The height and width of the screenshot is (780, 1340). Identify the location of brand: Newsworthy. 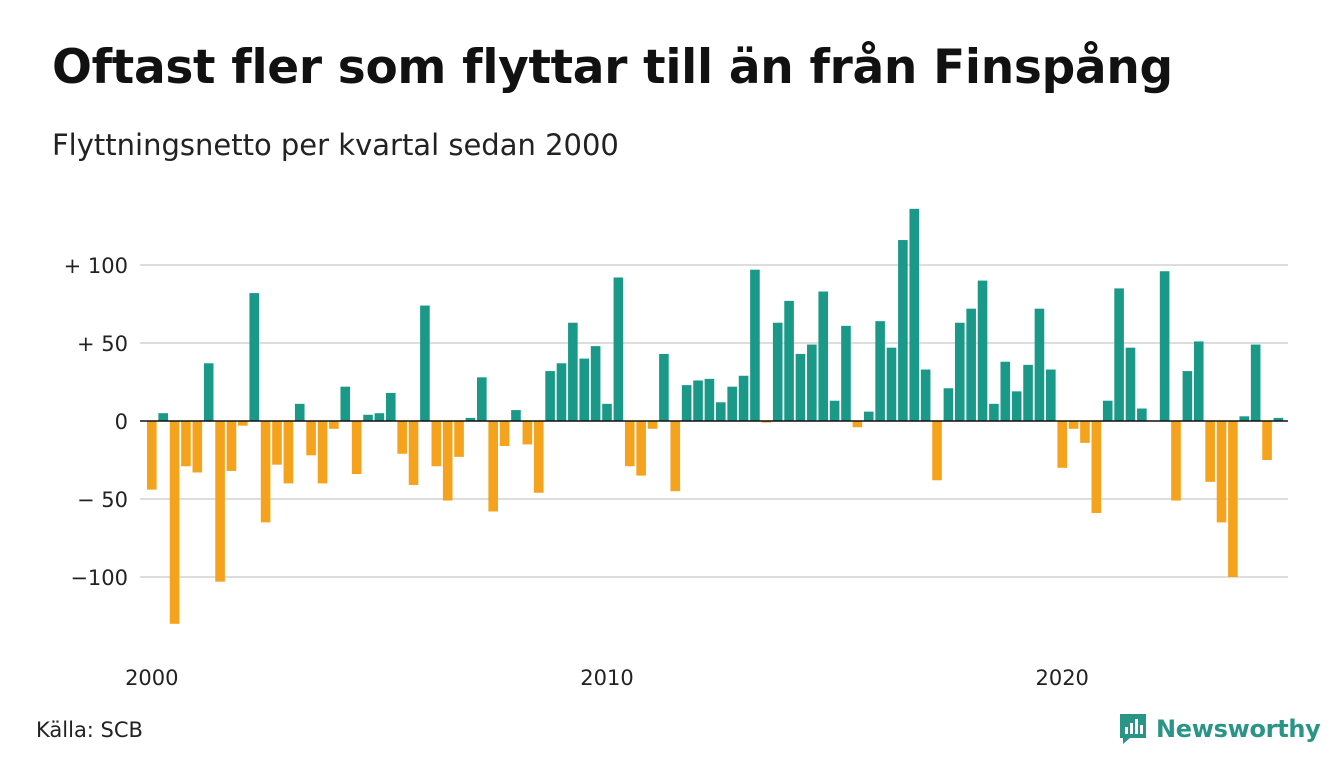
(1219, 729).